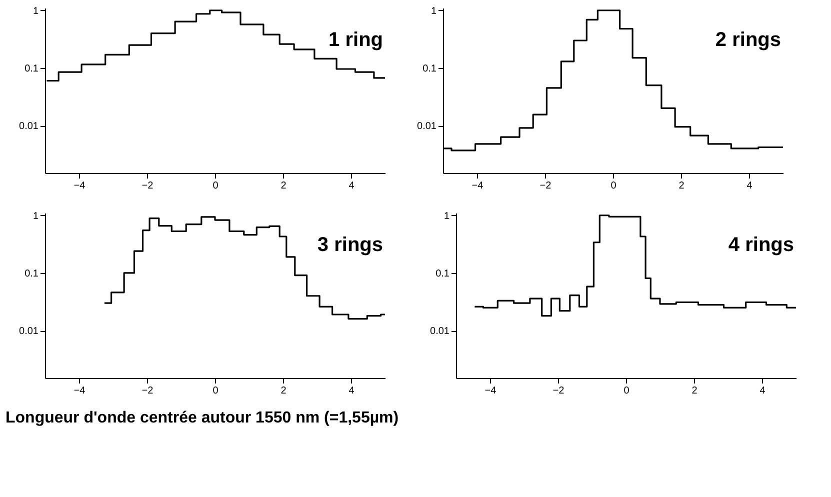  I want to click on text: 1 ring, so click(355, 40).